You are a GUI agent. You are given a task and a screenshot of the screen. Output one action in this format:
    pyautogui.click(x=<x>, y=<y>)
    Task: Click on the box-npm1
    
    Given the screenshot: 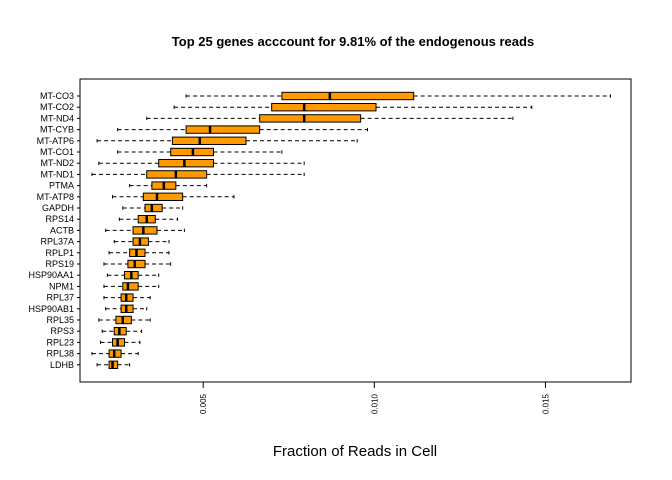 What is the action you would take?
    pyautogui.click(x=131, y=286)
    